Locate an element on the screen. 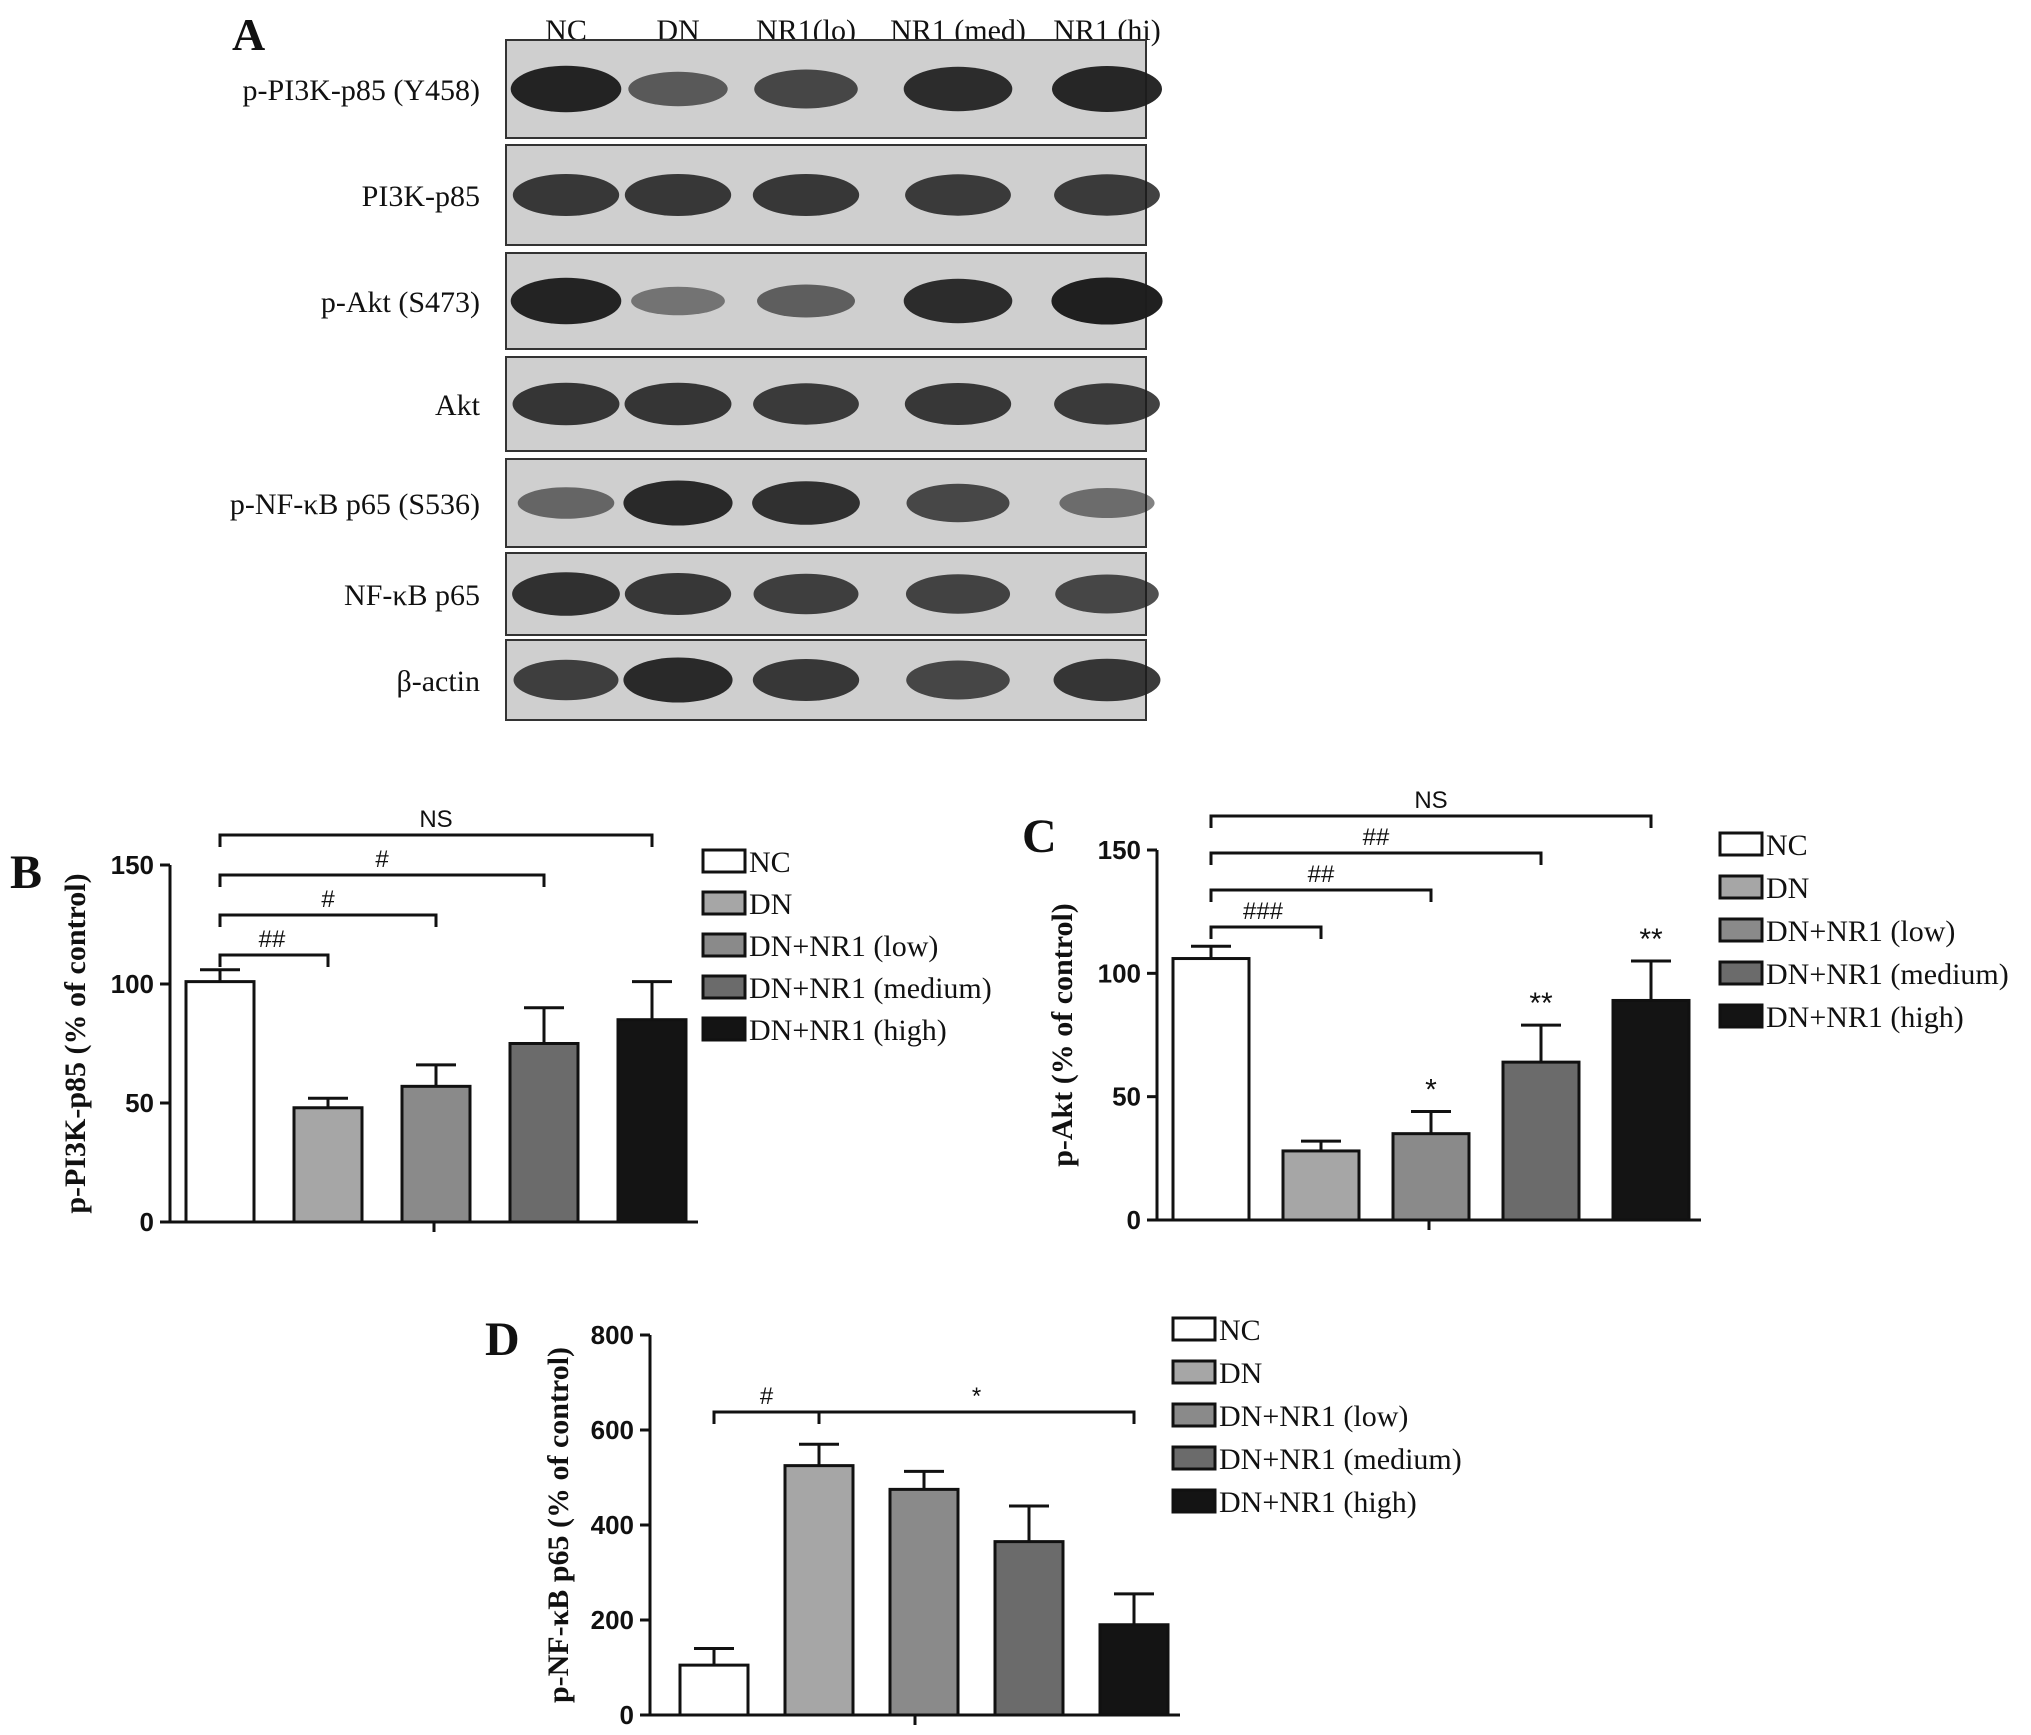  blot-row-p-nf-b-p65-s536: p-NF-κB p65 (S536) is located at coordinates (692, 503).